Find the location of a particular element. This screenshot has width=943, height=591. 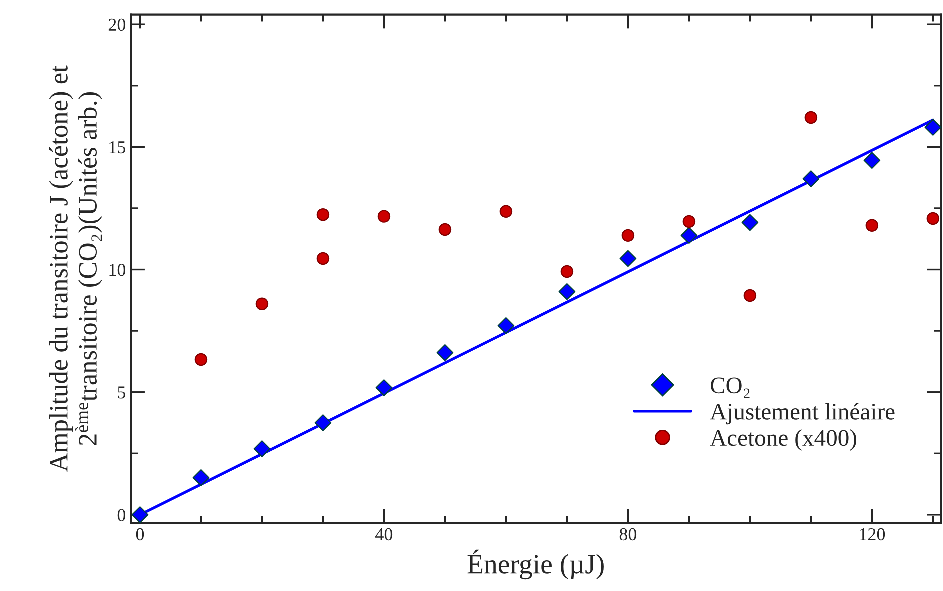

y-tick-label: 20 is located at coordinates (117, 25).